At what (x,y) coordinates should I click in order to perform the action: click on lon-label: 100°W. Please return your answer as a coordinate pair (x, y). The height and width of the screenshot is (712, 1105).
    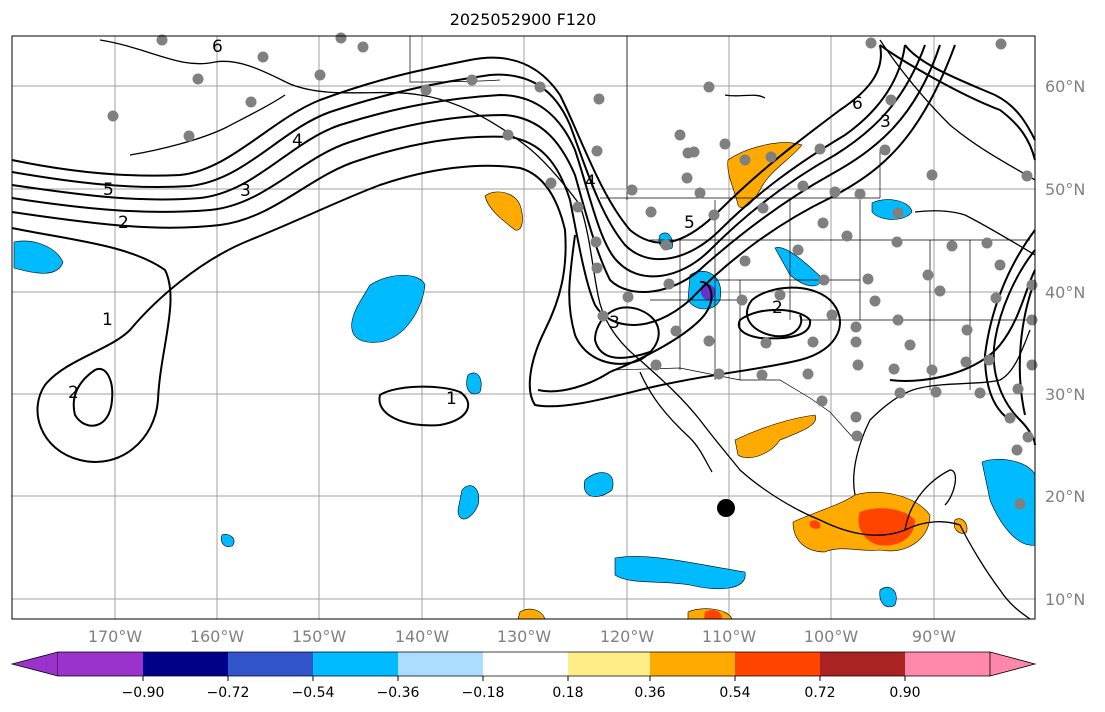
    Looking at the image, I should click on (831, 636).